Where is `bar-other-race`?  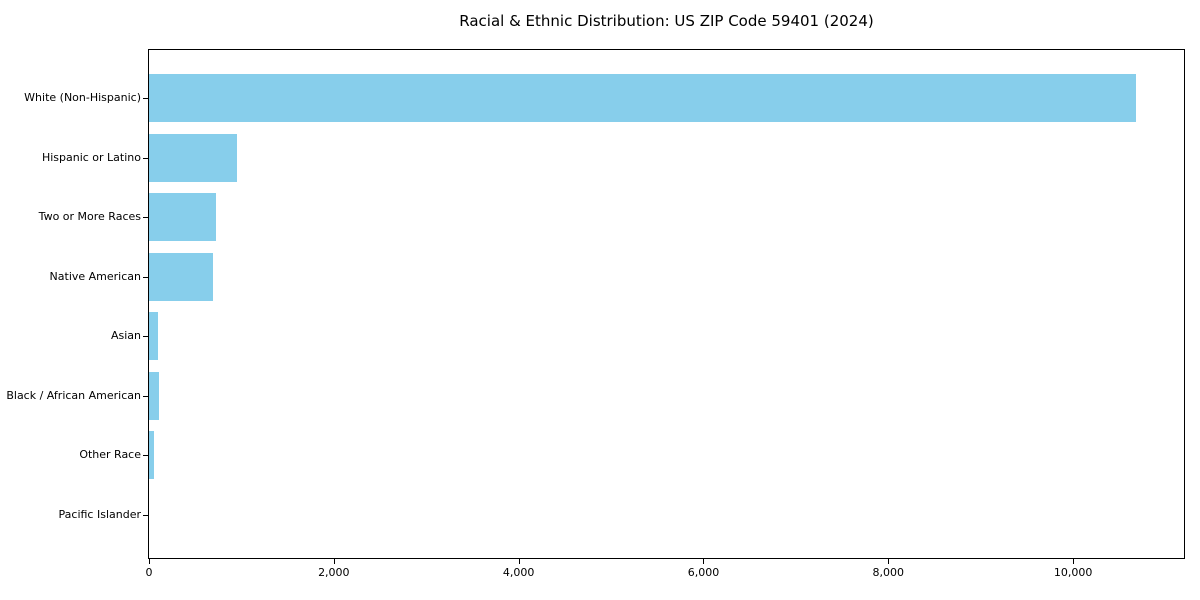
bar-other-race is located at coordinates (151, 455).